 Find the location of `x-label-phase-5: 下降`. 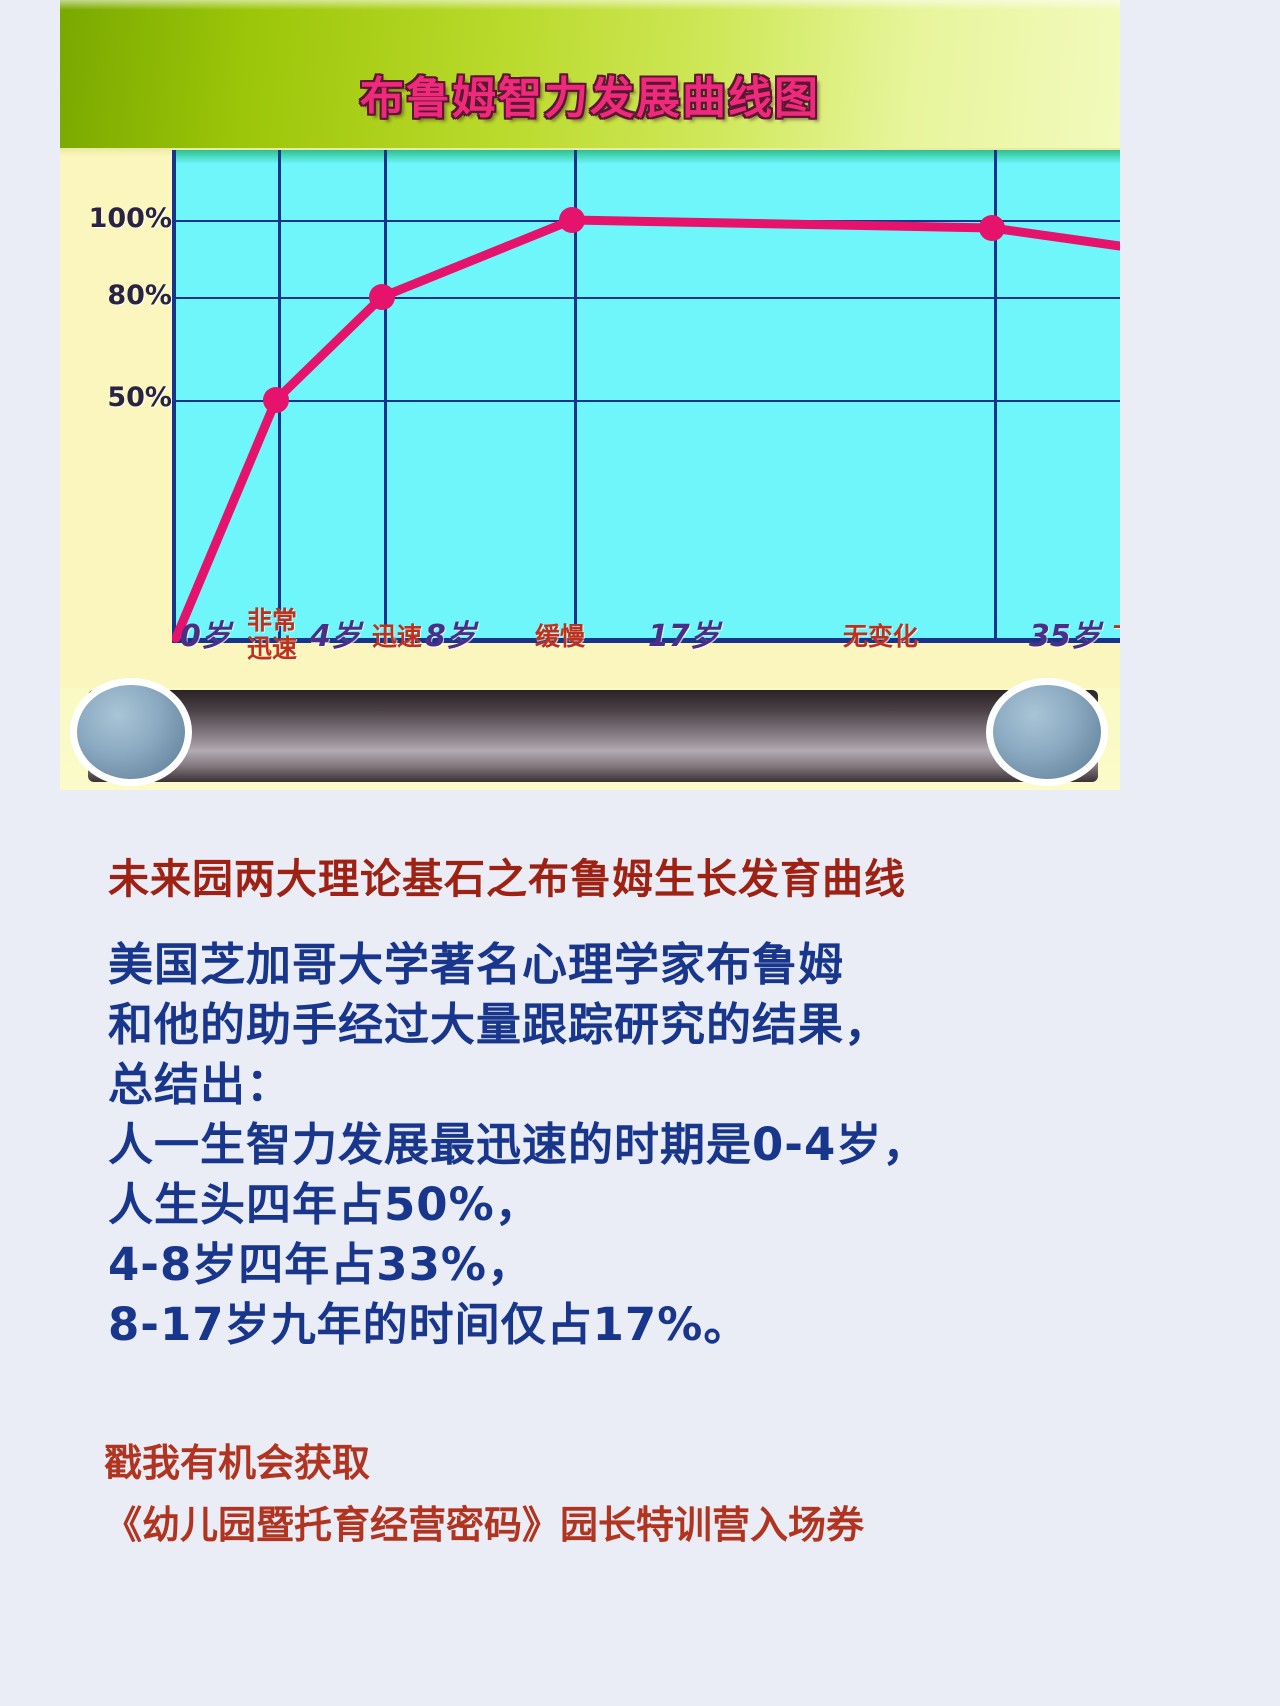

x-label-phase-5: 下降 is located at coordinates (1116, 636).